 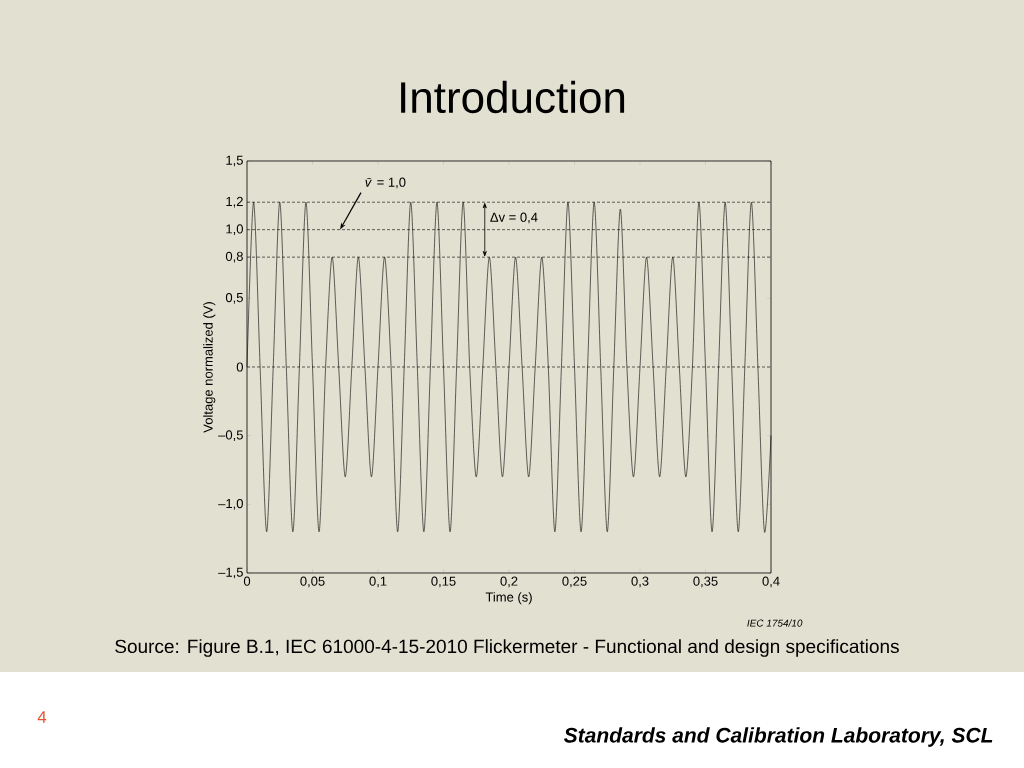 What do you see at coordinates (230, 436) in the screenshot?
I see `y-tick-label: –0,5` at bounding box center [230, 436].